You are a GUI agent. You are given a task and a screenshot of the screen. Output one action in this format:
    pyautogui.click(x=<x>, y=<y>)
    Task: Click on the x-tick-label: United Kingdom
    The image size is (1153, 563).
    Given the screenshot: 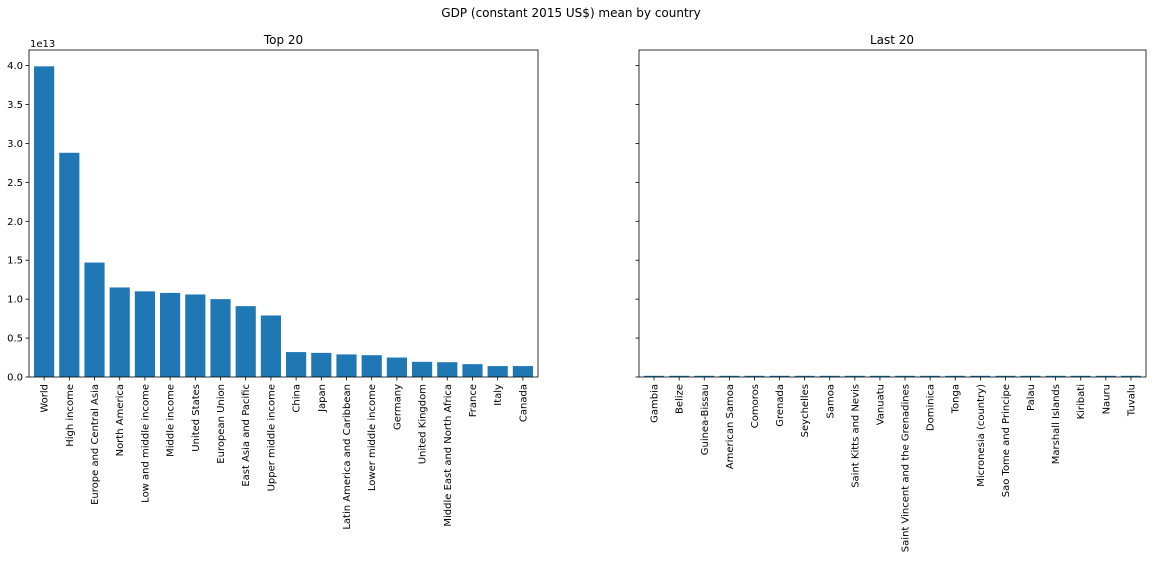 What is the action you would take?
    pyautogui.click(x=423, y=424)
    